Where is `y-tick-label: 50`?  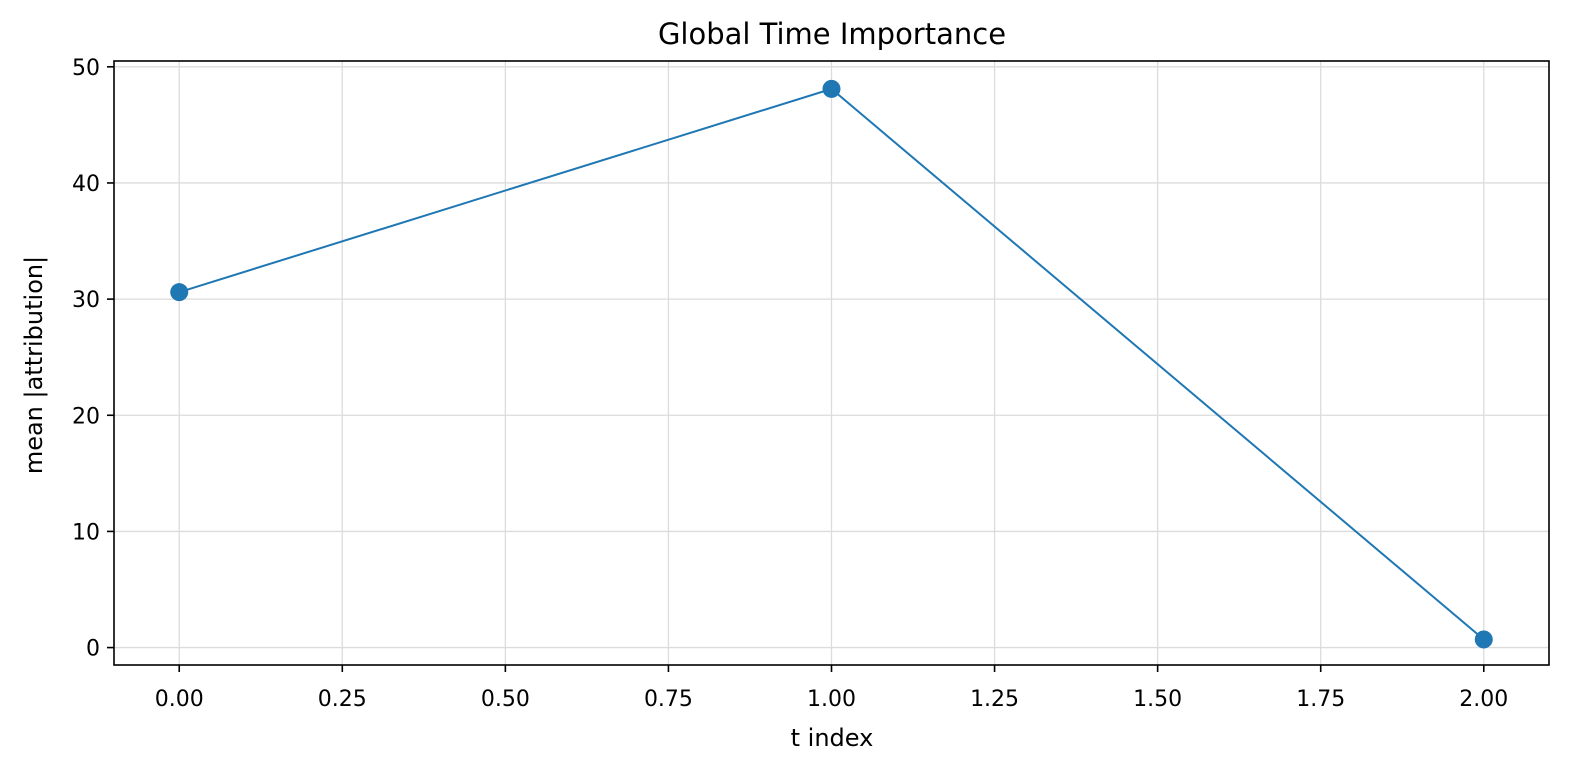
y-tick-label: 50 is located at coordinates (86, 68).